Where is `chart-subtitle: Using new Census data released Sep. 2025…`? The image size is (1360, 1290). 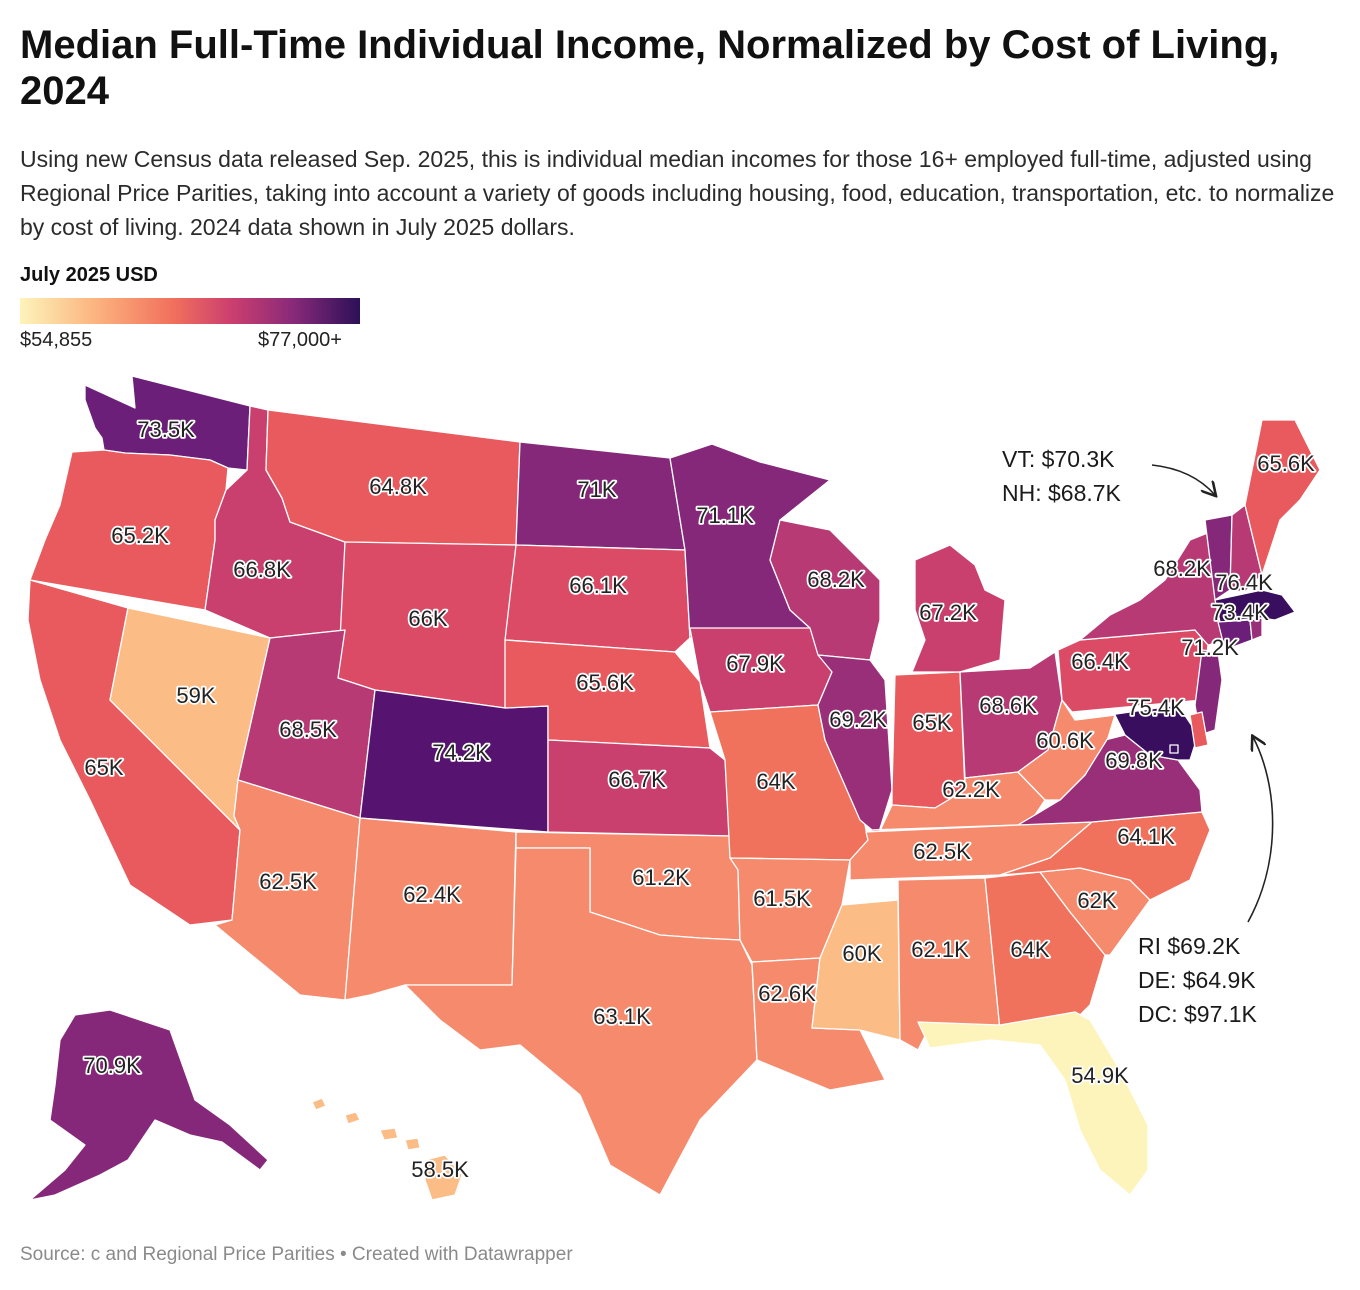 chart-subtitle: Using new Census data released Sep. 2025… is located at coordinates (677, 193).